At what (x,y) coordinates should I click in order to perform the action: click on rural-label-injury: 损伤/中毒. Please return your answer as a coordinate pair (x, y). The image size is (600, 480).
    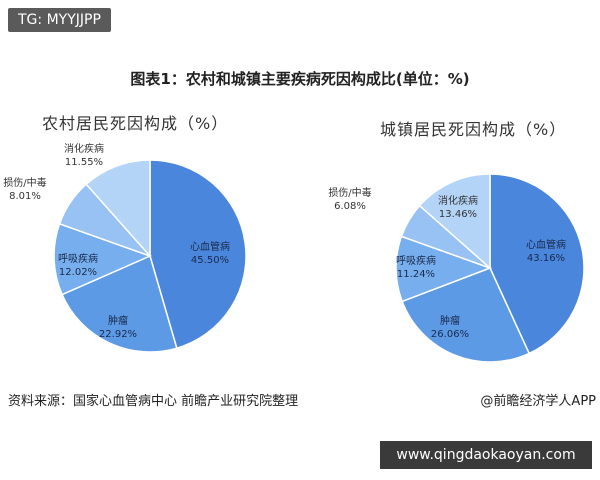
    Looking at the image, I should click on (24, 182).